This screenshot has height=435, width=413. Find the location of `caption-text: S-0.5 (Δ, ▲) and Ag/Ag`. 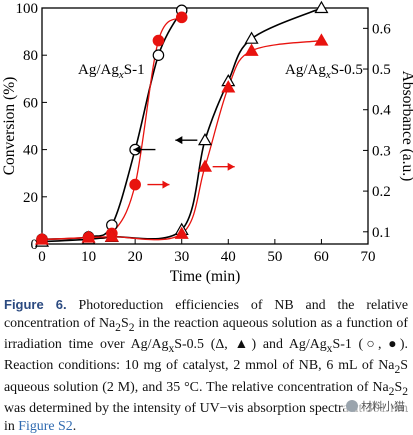

caption-text: S-0.5 (Δ, ▲) and Ag/Ag is located at coordinates (250, 344).